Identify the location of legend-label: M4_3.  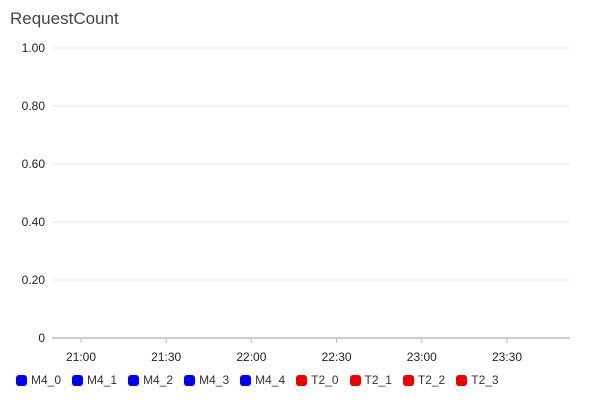
(214, 380).